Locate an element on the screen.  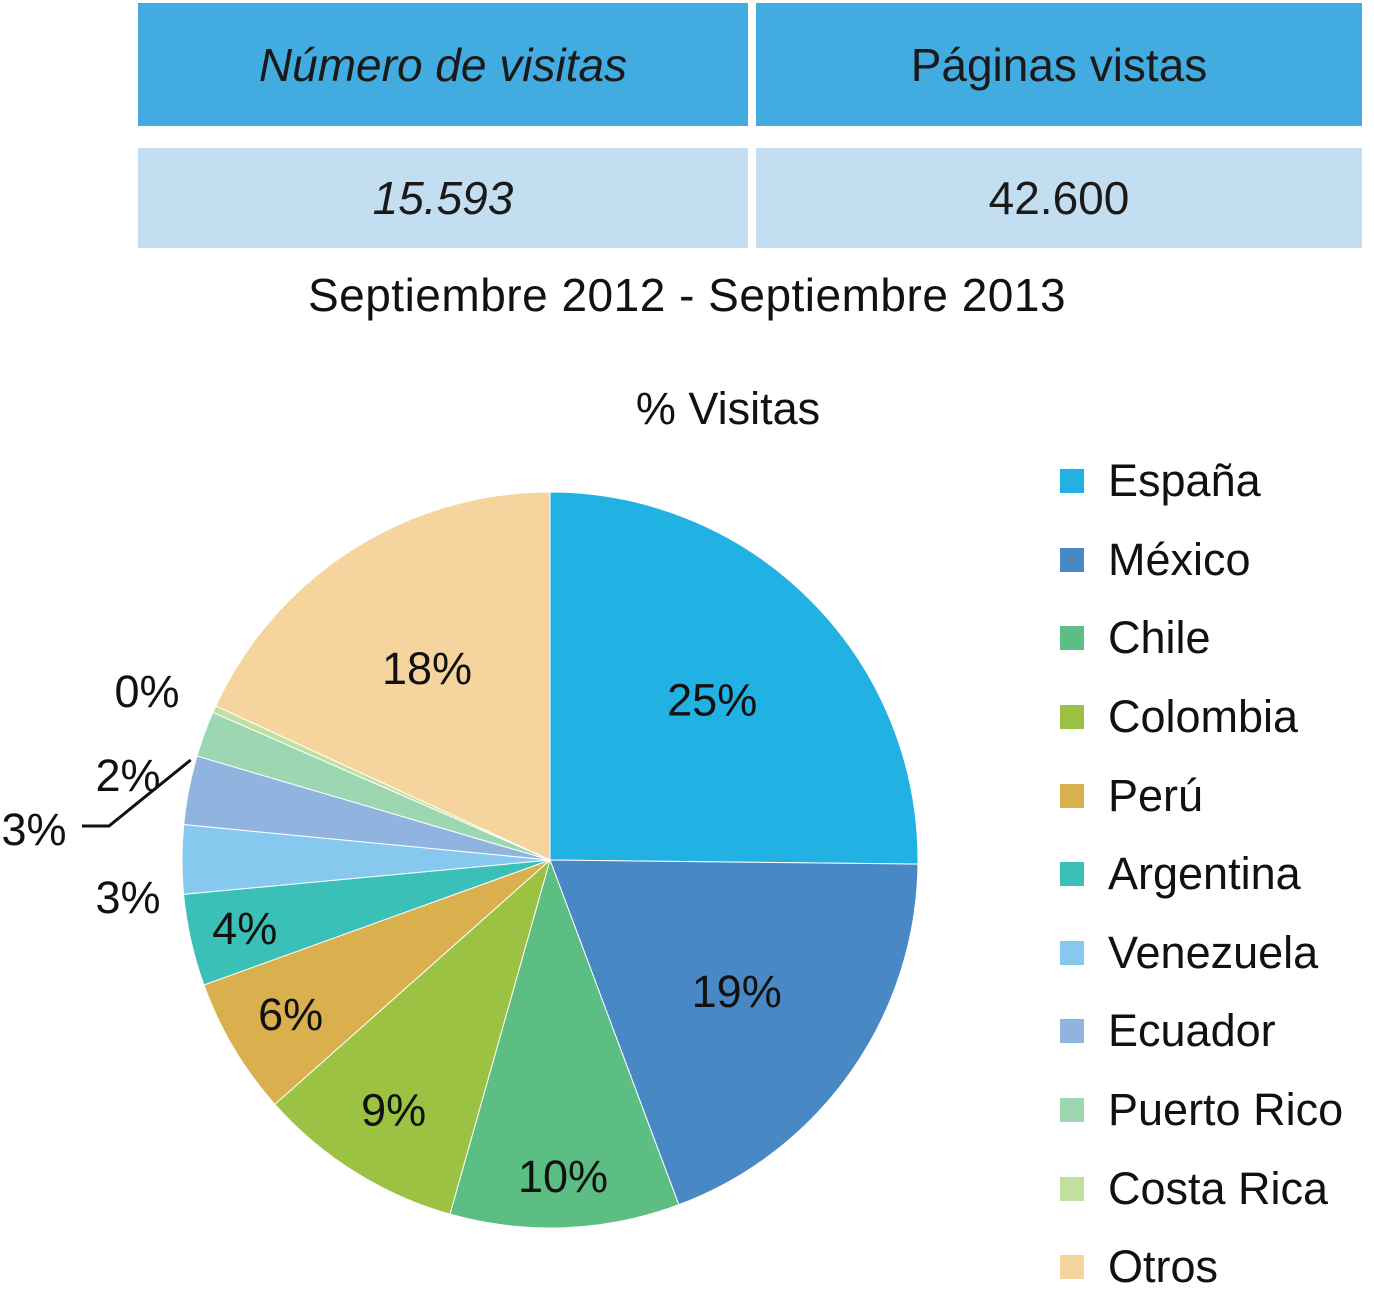
slice-label-espana: 25% is located at coordinates (712, 700).